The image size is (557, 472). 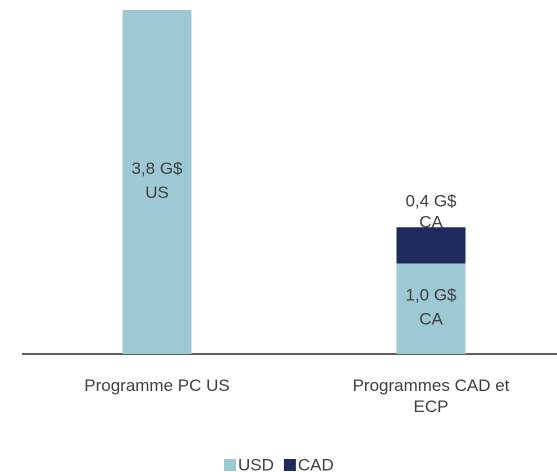 I want to click on data-label: 3,8 G$ US, so click(x=157, y=180).